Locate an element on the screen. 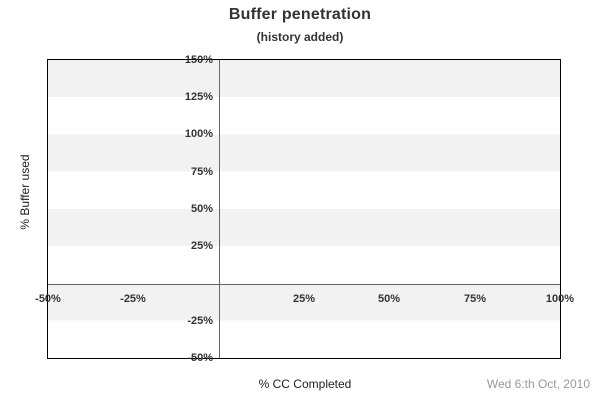 Image resolution: width=600 pixels, height=400 pixels. x-tick-neg50: -50% is located at coordinates (48, 299).